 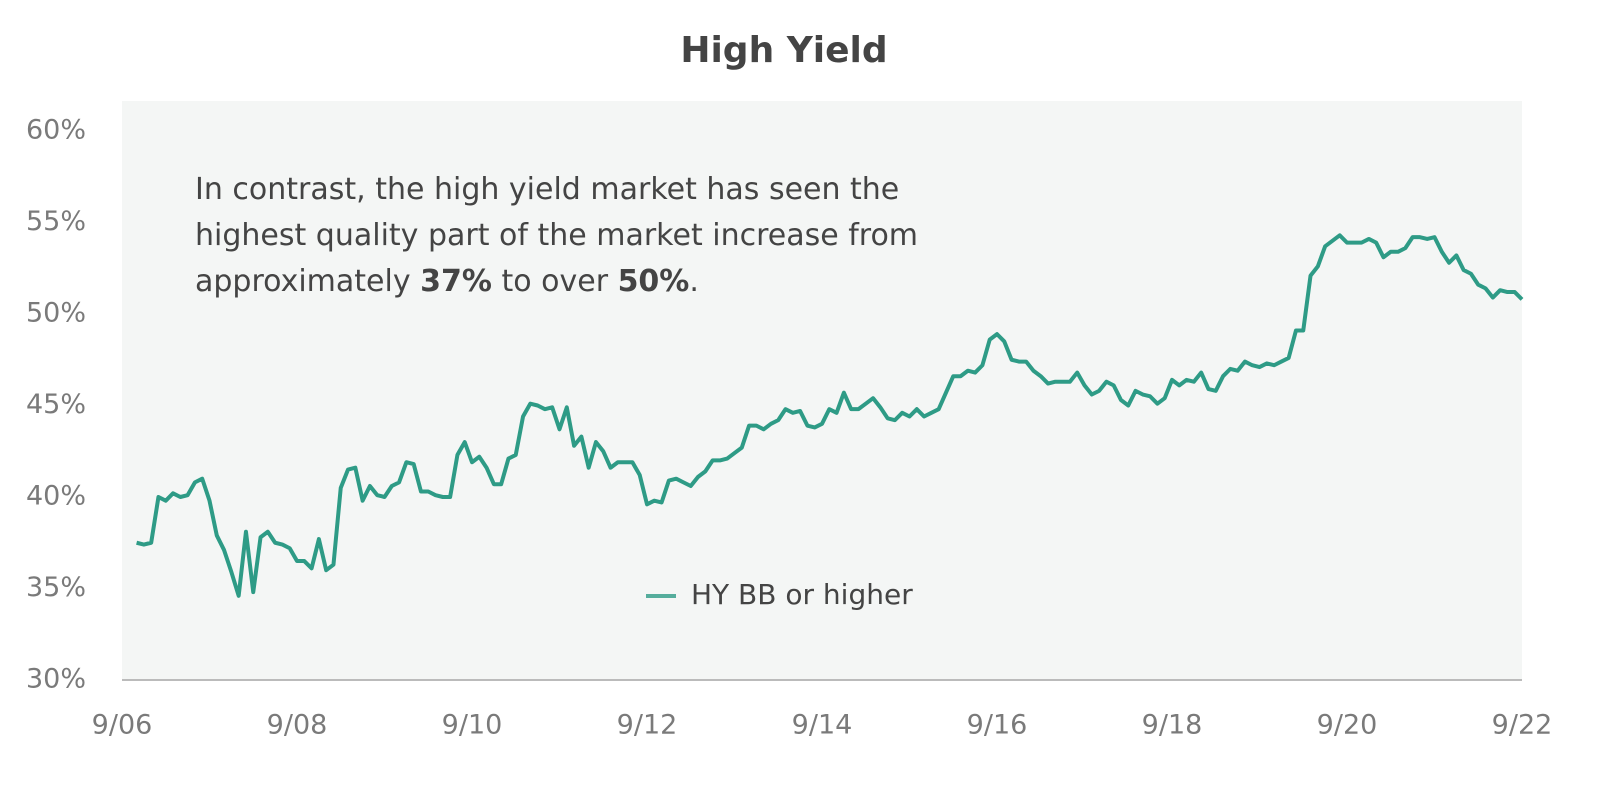 I want to click on x-tick-label: 9/08, so click(x=297, y=725).